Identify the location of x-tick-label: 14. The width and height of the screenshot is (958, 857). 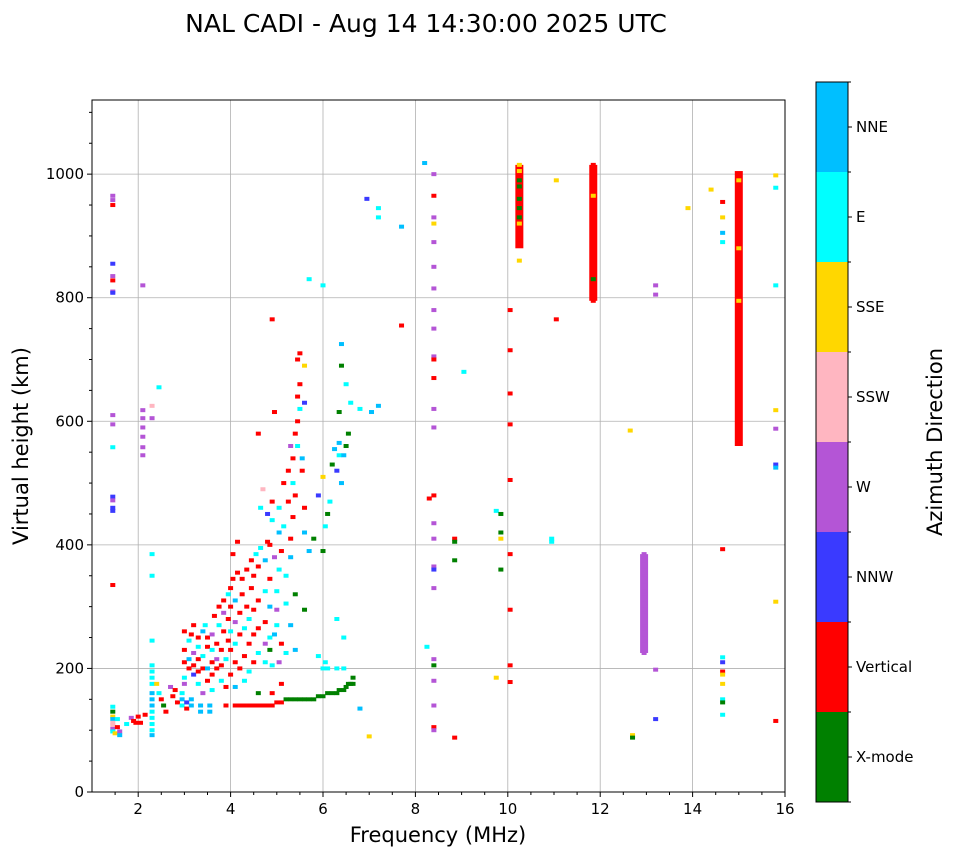
(692, 809).